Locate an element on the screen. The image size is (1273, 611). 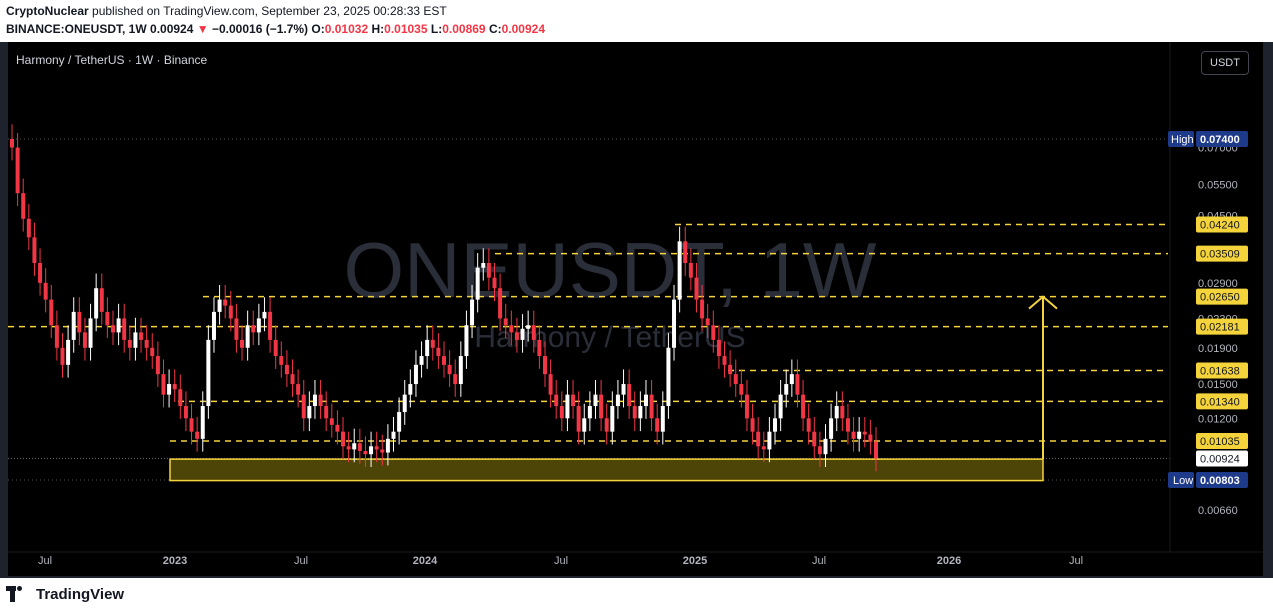
high-badge is located at coordinates (1222, 139).